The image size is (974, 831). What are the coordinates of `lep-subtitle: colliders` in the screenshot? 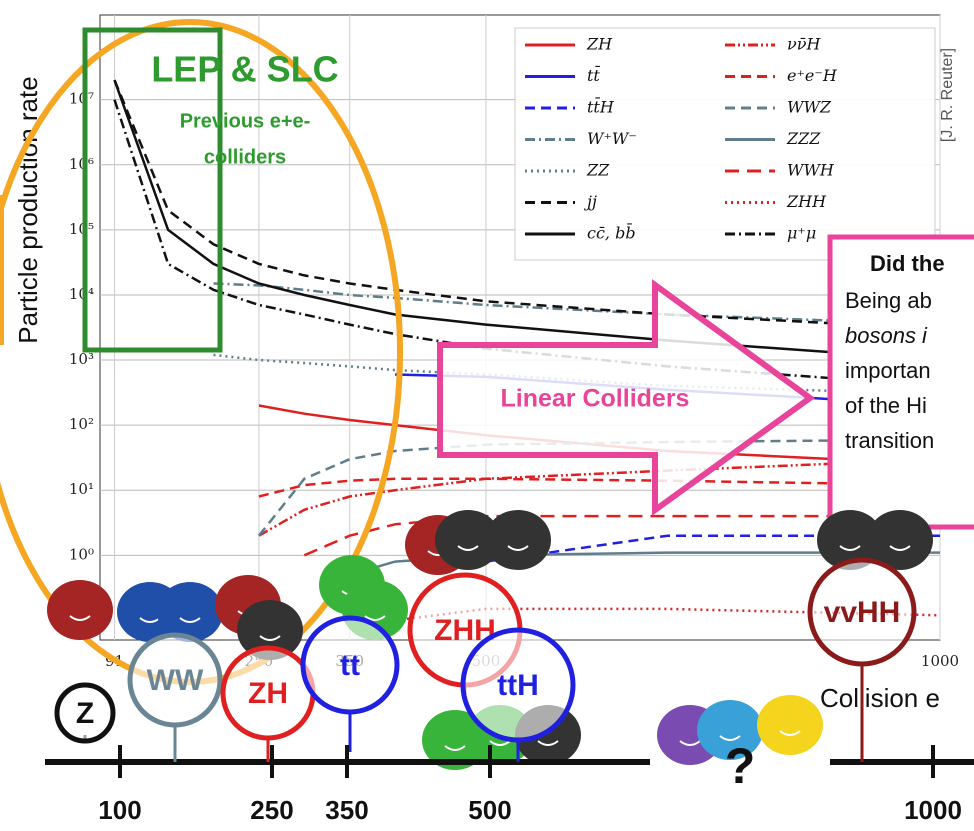 It's located at (245, 157).